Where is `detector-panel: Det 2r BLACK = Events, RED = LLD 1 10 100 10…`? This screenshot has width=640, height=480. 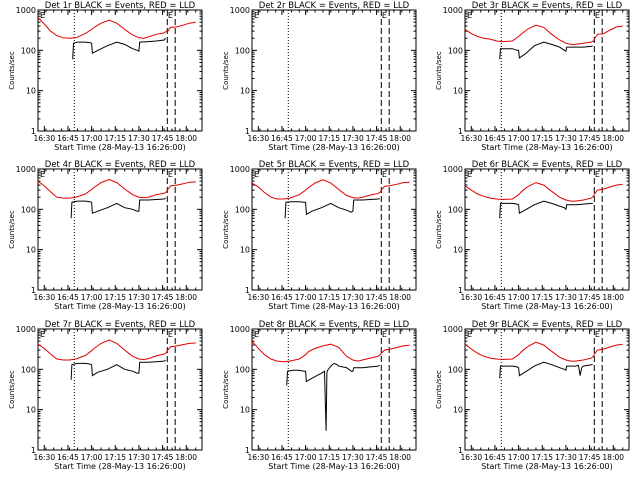
detector-panel: Det 2r BLACK = Events, RED = LLD 1 10 100 10… is located at coordinates (319, 76).